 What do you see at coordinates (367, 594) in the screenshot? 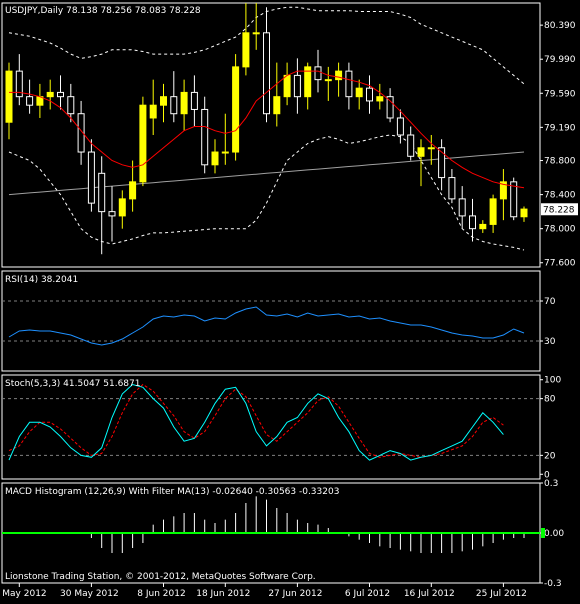
I see `x-axis-label: 6 Jul 2012` at bounding box center [367, 594].